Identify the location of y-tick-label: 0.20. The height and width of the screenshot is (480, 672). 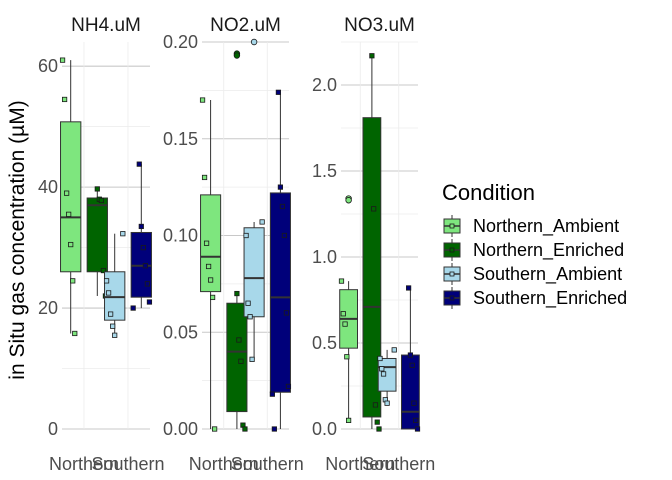
(180, 42).